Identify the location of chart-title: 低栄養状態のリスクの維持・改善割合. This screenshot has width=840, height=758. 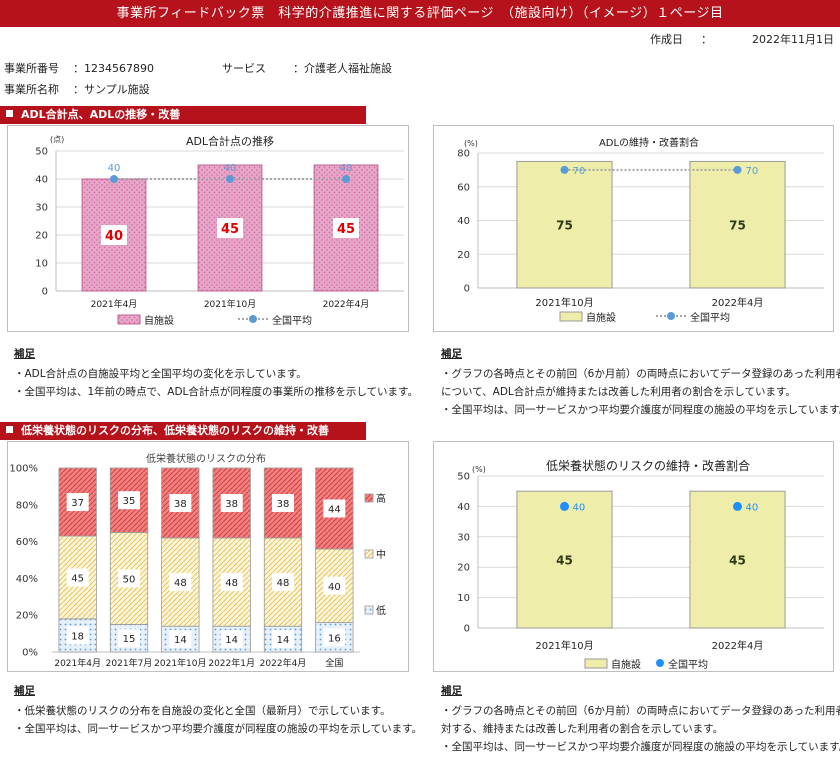
(648, 465).